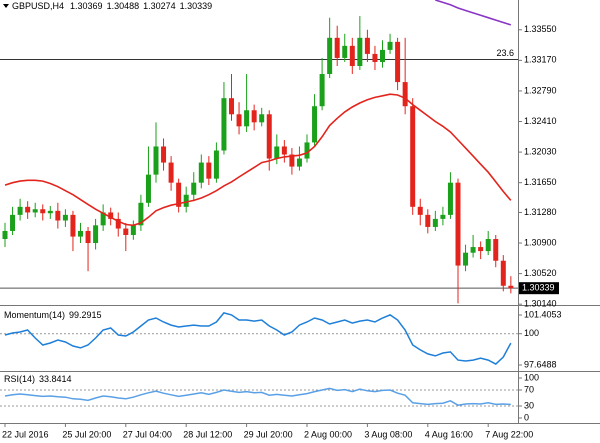  I want to click on last-high: 1.30488, so click(123, 6).